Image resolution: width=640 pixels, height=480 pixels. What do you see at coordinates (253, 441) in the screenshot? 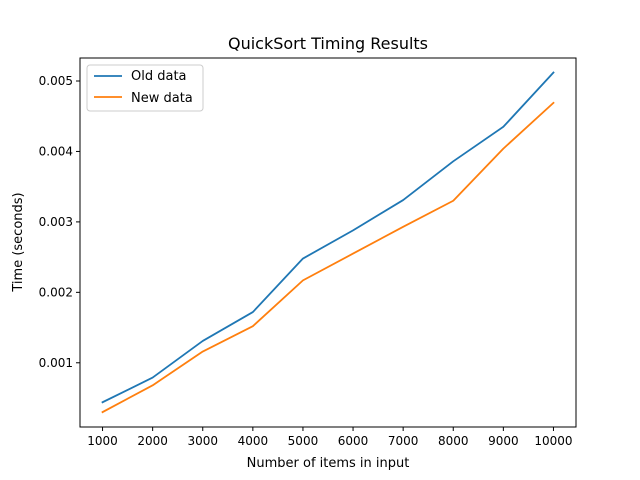
I see `x-tick-label: 4000` at bounding box center [253, 441].